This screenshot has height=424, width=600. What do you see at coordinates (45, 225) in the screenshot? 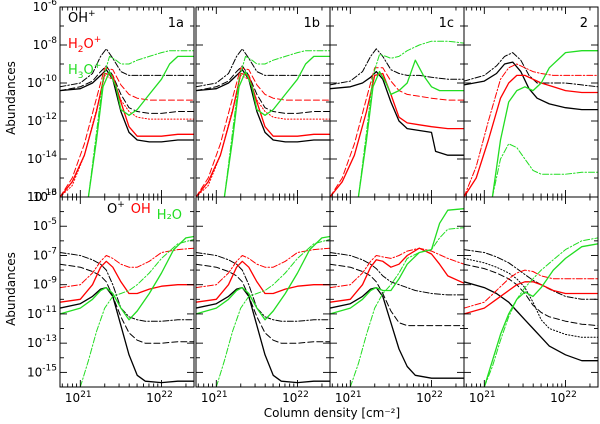
I see `y-tick-label: 10⁻⁵` at bounding box center [45, 225].